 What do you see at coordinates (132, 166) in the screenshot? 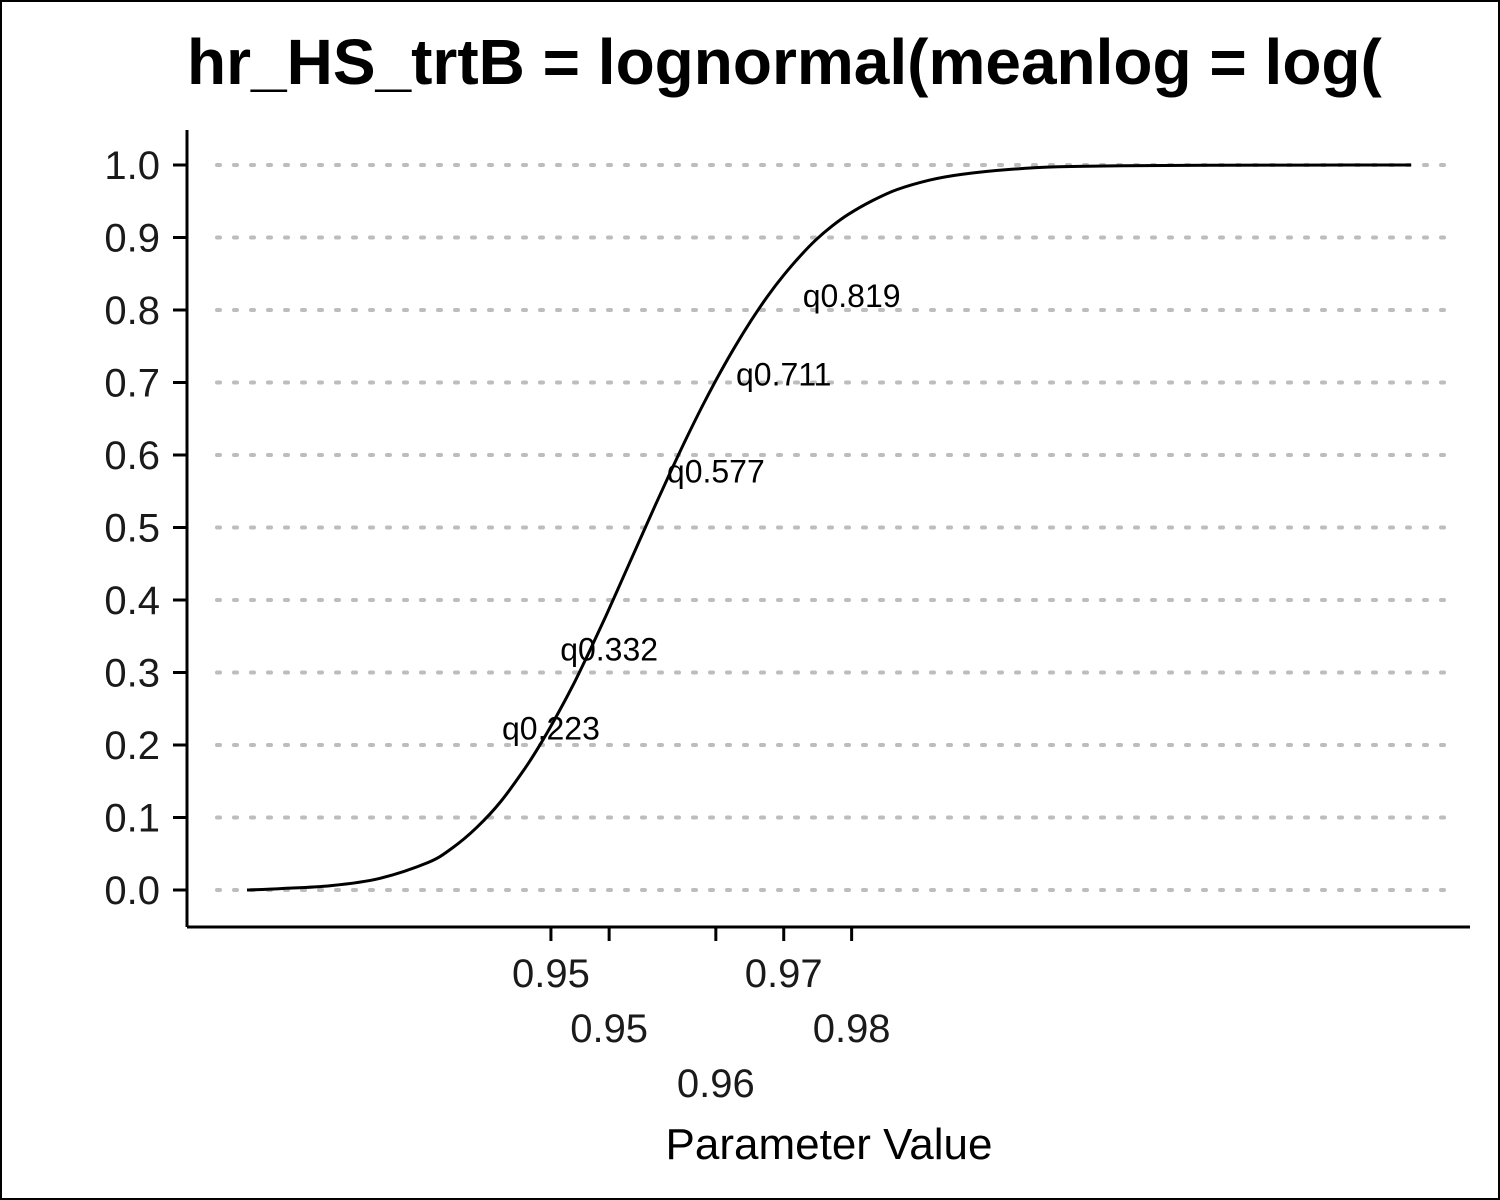
I see `y-tick-label: 1.0` at bounding box center [132, 166].